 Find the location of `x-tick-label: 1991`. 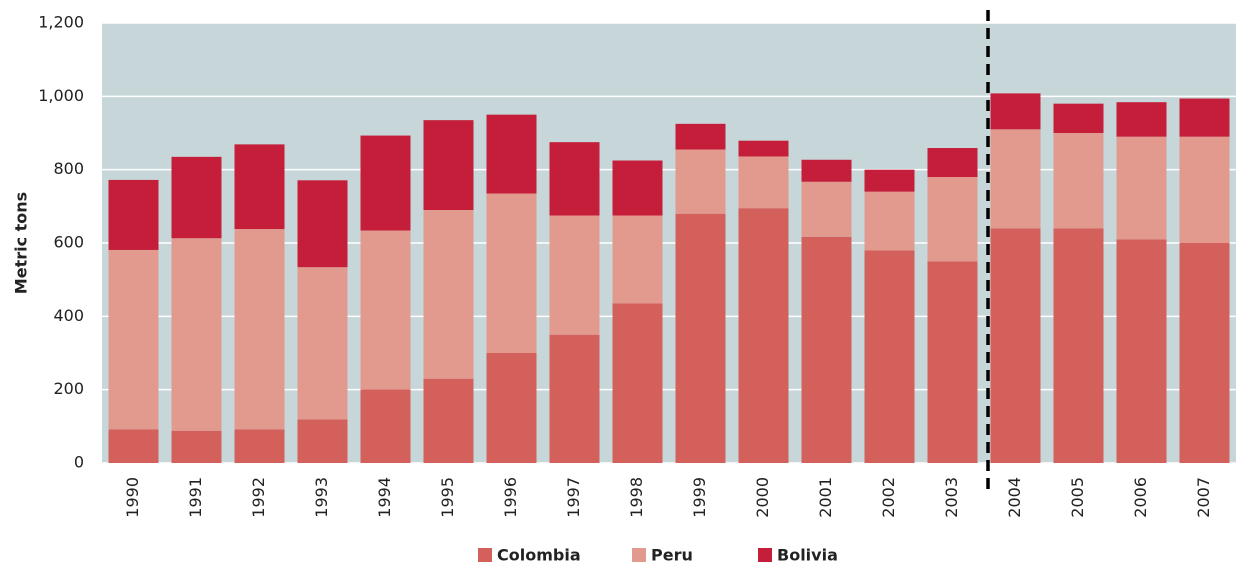

x-tick-label: 1991 is located at coordinates (195, 497).